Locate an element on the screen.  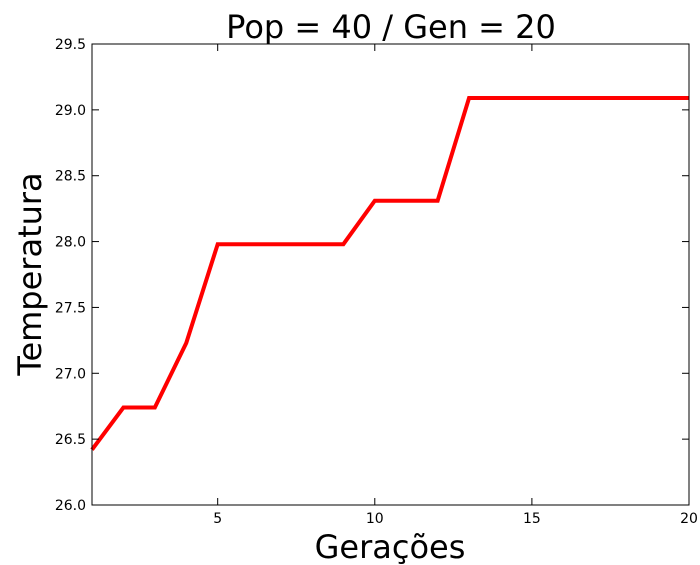
y-tick-label: 26.0 is located at coordinates (70, 506).